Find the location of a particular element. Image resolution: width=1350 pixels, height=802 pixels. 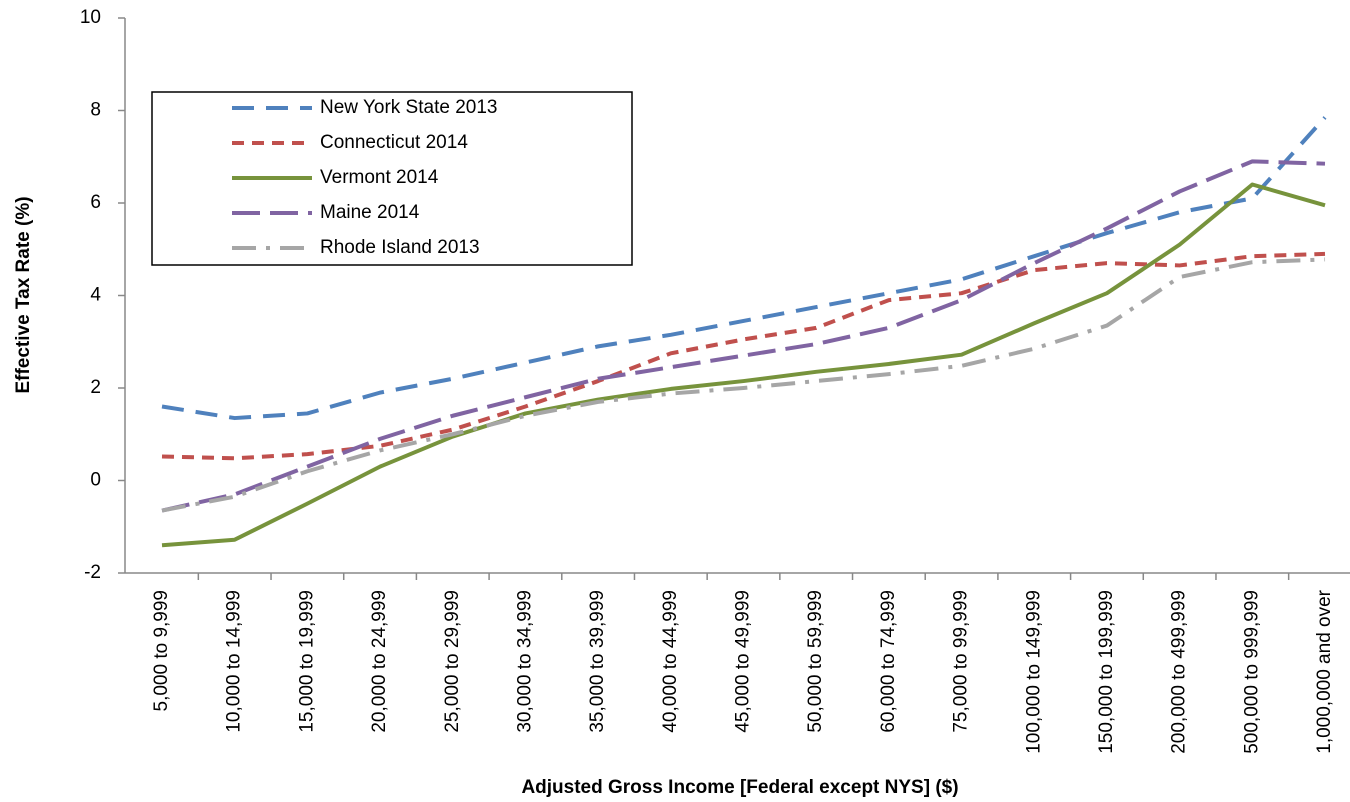

x-tick-label: 100,000 to 149,999 is located at coordinates (1033, 672).